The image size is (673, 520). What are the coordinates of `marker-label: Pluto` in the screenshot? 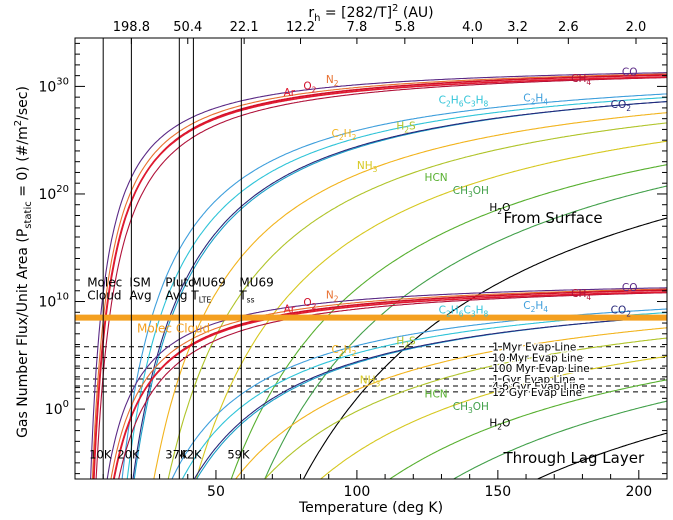 It's located at (180, 282).